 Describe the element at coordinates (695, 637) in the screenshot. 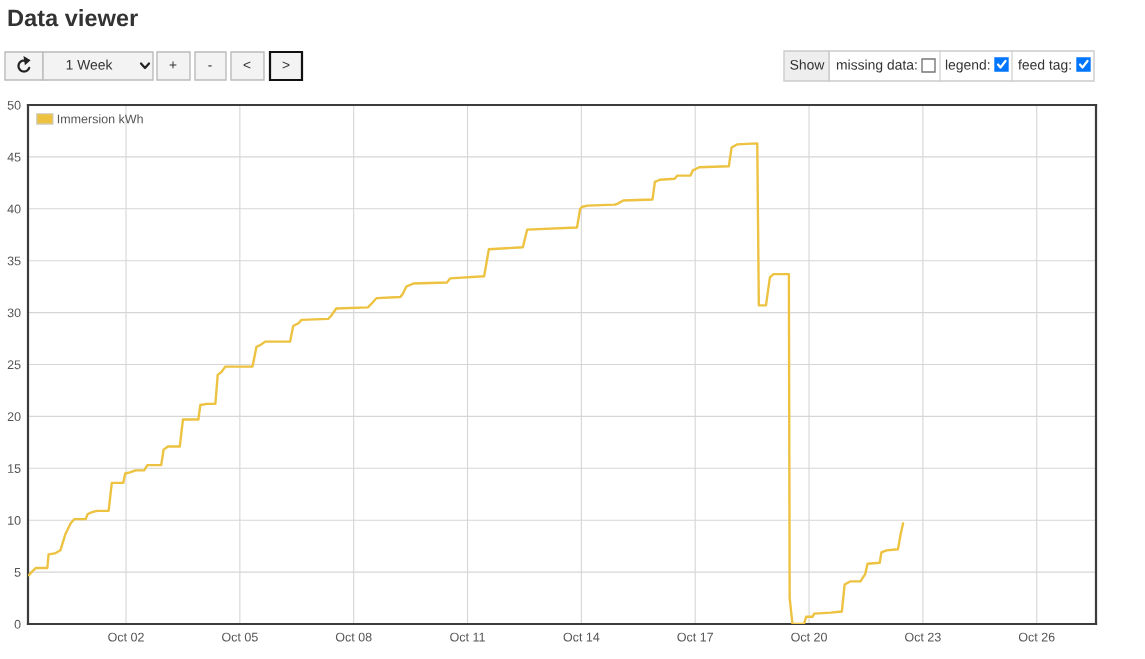

I see `x-tick-label: Oct 17` at that location.